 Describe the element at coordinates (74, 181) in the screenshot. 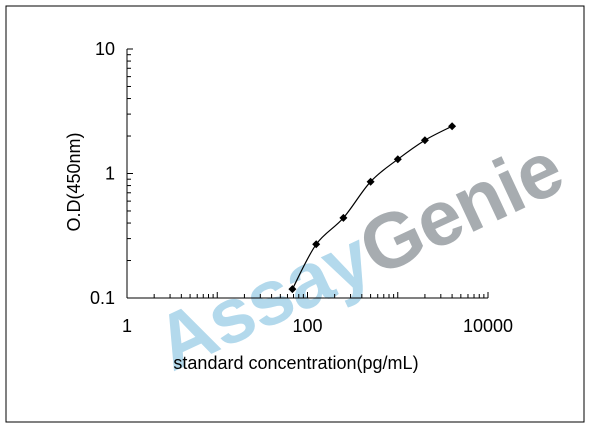

I see `y-axis-label: O.D(450nm)` at that location.